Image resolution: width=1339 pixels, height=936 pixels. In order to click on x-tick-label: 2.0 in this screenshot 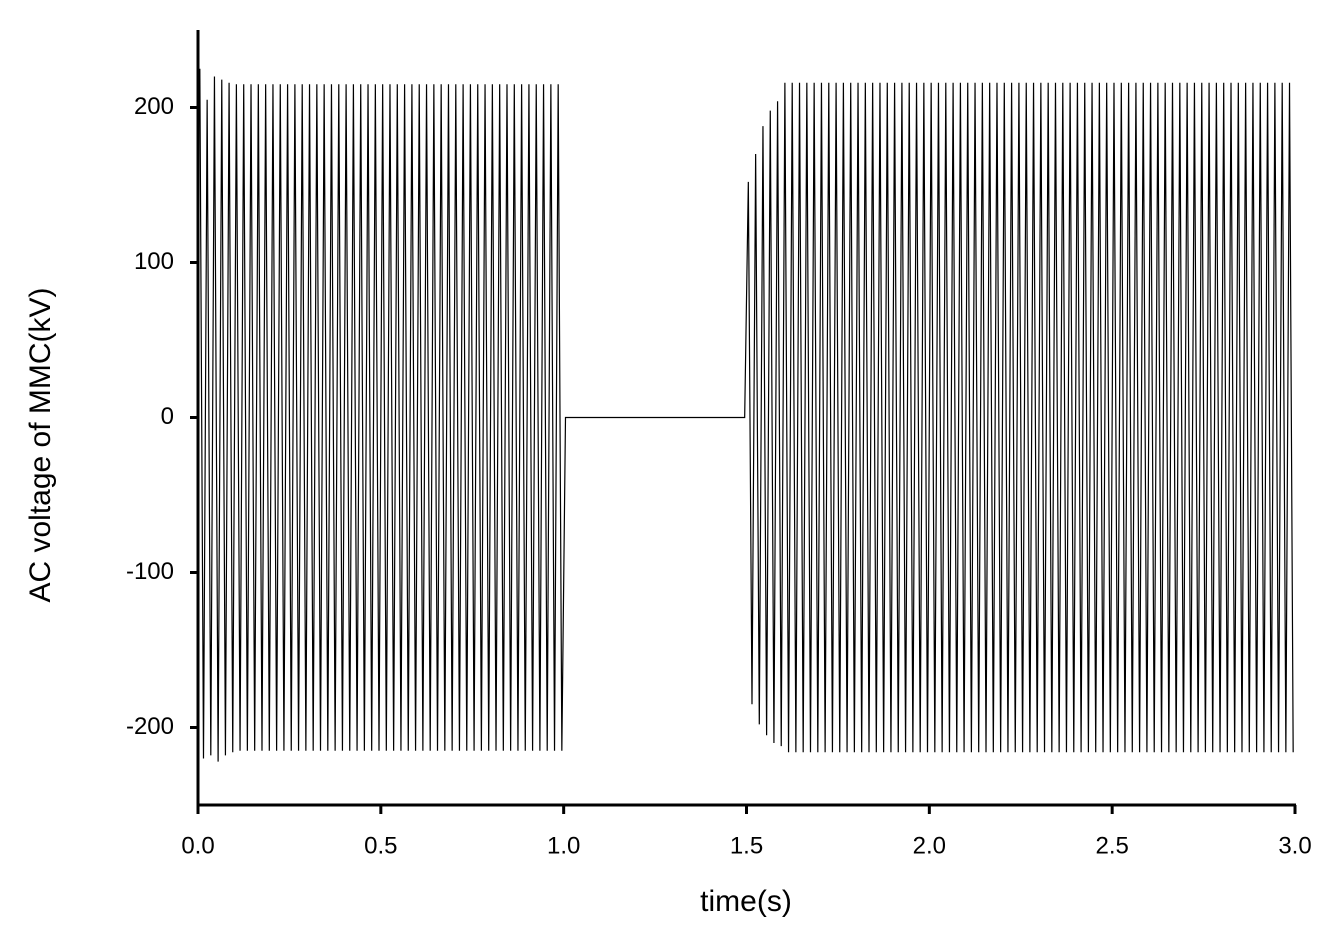, I will do `click(929, 845)`.